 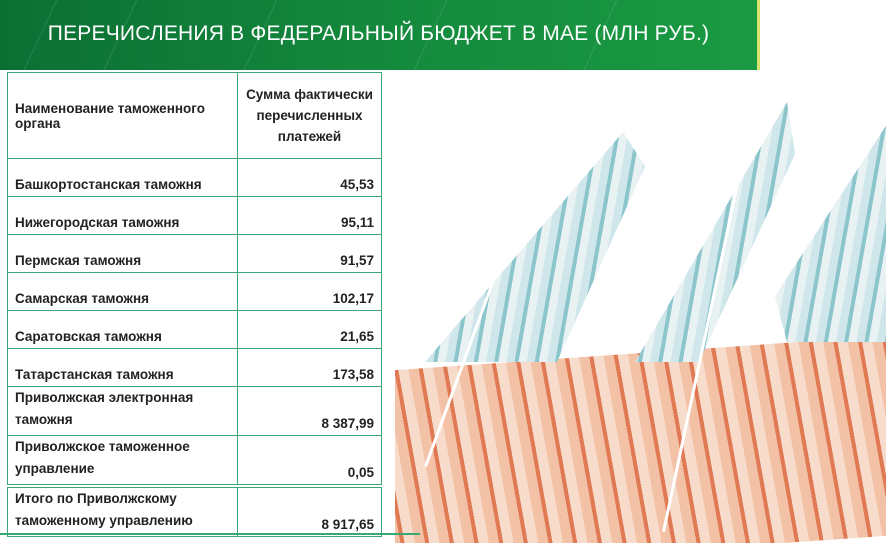 I want to click on row-name: Татарстанская таможня, so click(x=122, y=367).